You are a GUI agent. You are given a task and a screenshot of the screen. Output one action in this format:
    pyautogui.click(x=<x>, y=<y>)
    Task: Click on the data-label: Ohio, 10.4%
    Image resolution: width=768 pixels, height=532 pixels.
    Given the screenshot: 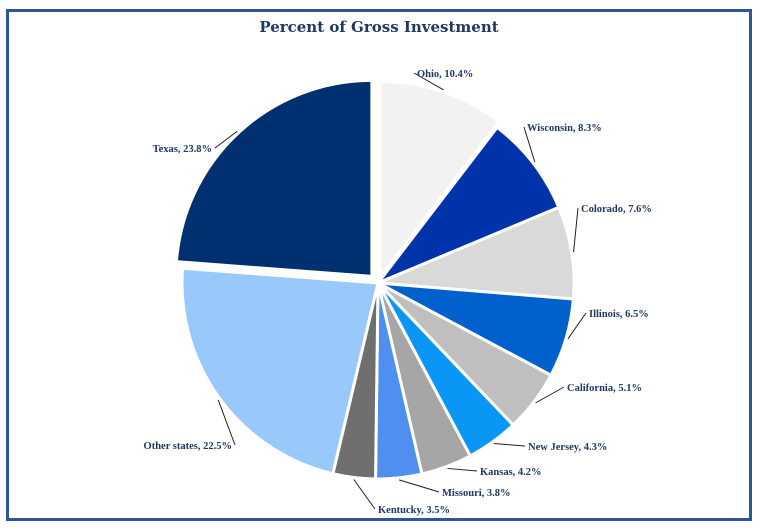 What is the action you would take?
    pyautogui.click(x=445, y=74)
    